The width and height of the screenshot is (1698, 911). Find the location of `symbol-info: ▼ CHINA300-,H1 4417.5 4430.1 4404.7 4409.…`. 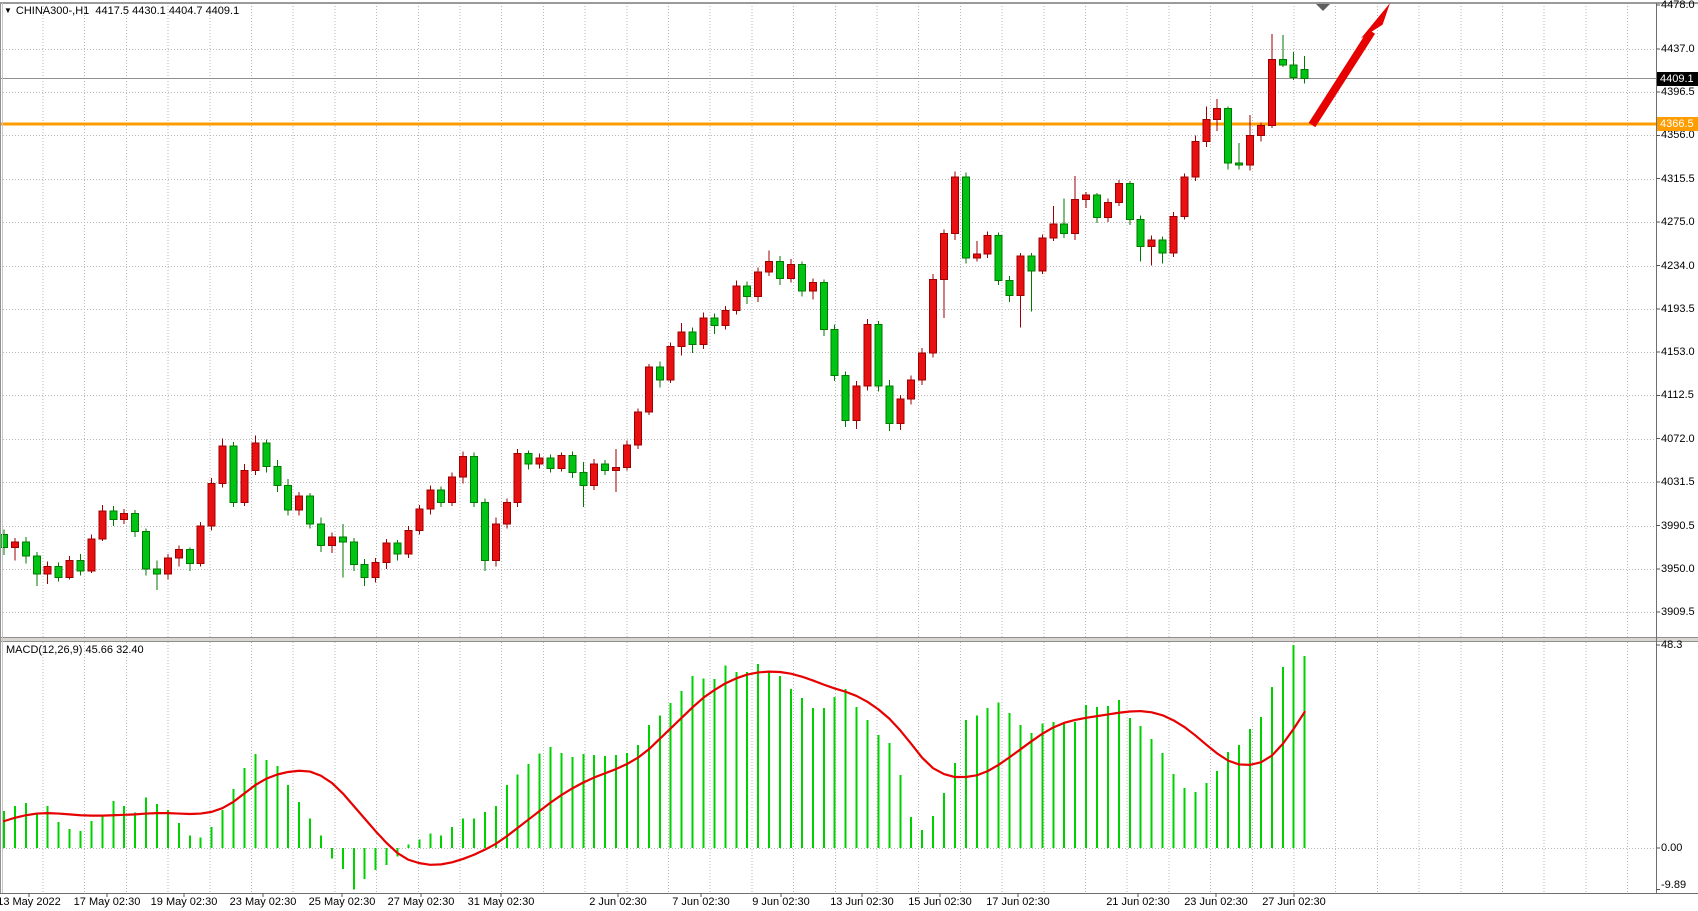

symbol-info: ▼ CHINA300-,H1 4417.5 4430.1 4404.7 4409.… is located at coordinates (121, 11).